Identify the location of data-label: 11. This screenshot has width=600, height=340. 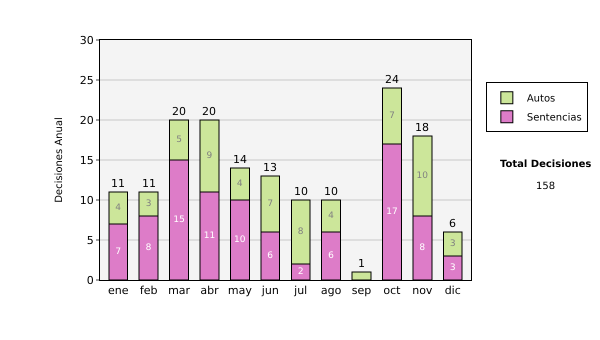
(210, 236).